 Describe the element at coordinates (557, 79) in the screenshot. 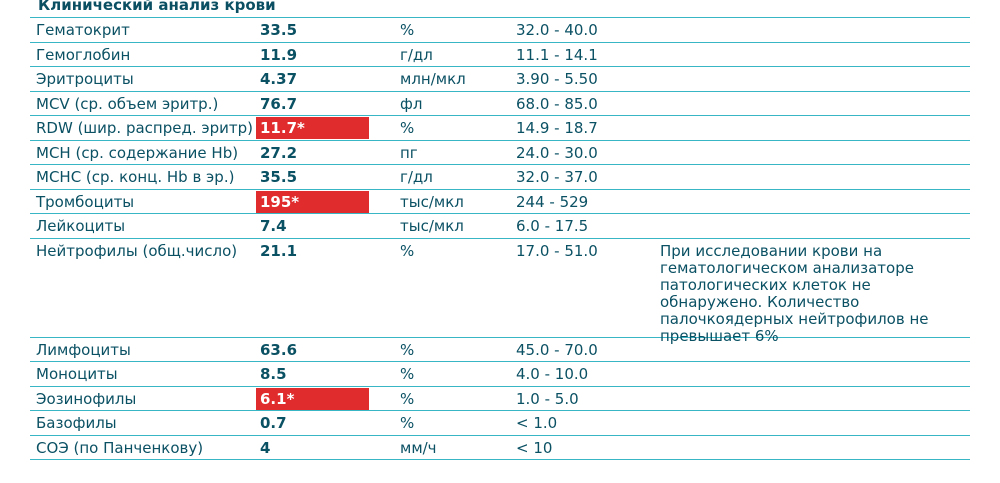

I see `reference-range: 3.90 - 5.50` at that location.